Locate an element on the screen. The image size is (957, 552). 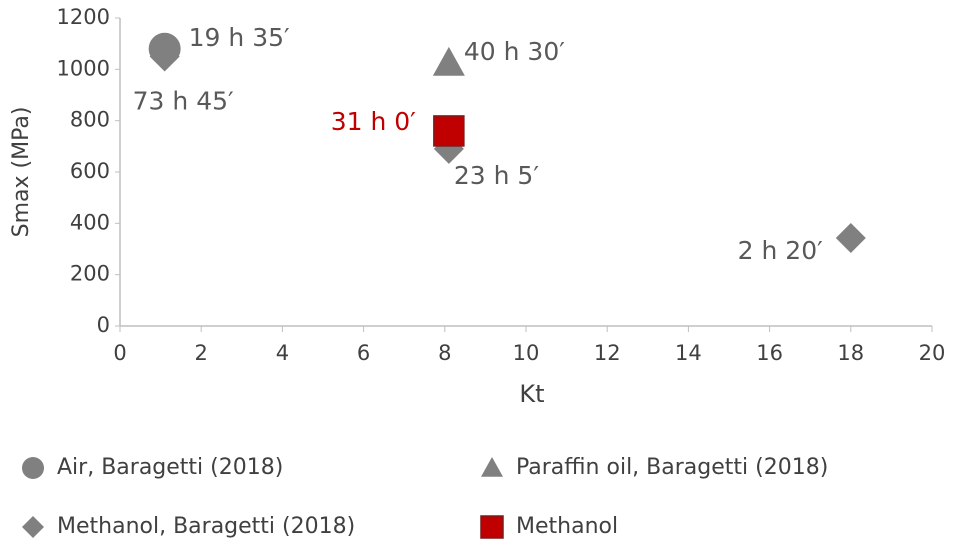
x-tick-label: 2 is located at coordinates (201, 353).